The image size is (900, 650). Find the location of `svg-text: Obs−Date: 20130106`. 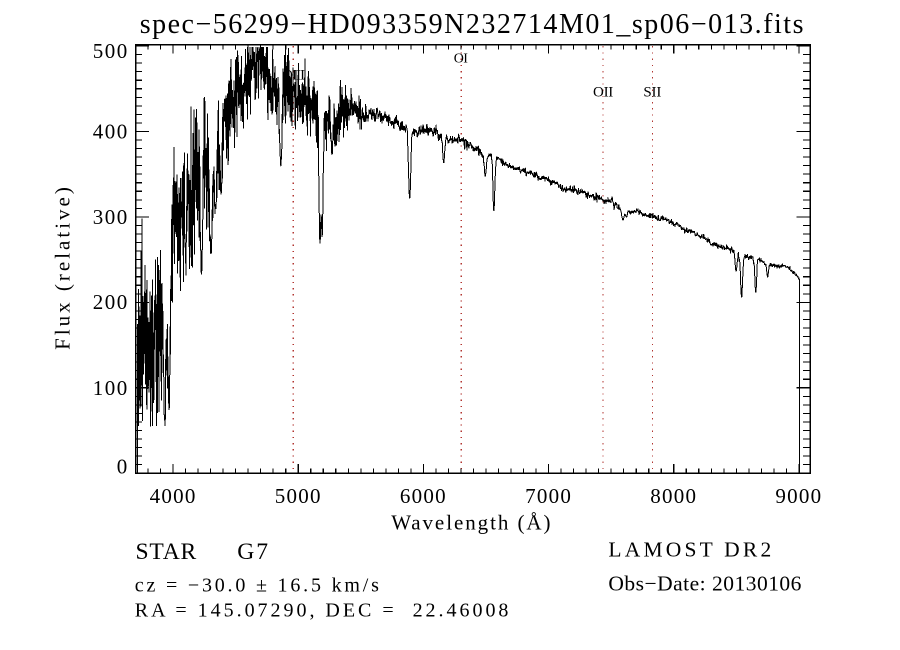

svg-text: Obs−Date: 20130106 is located at coordinates (705, 583).